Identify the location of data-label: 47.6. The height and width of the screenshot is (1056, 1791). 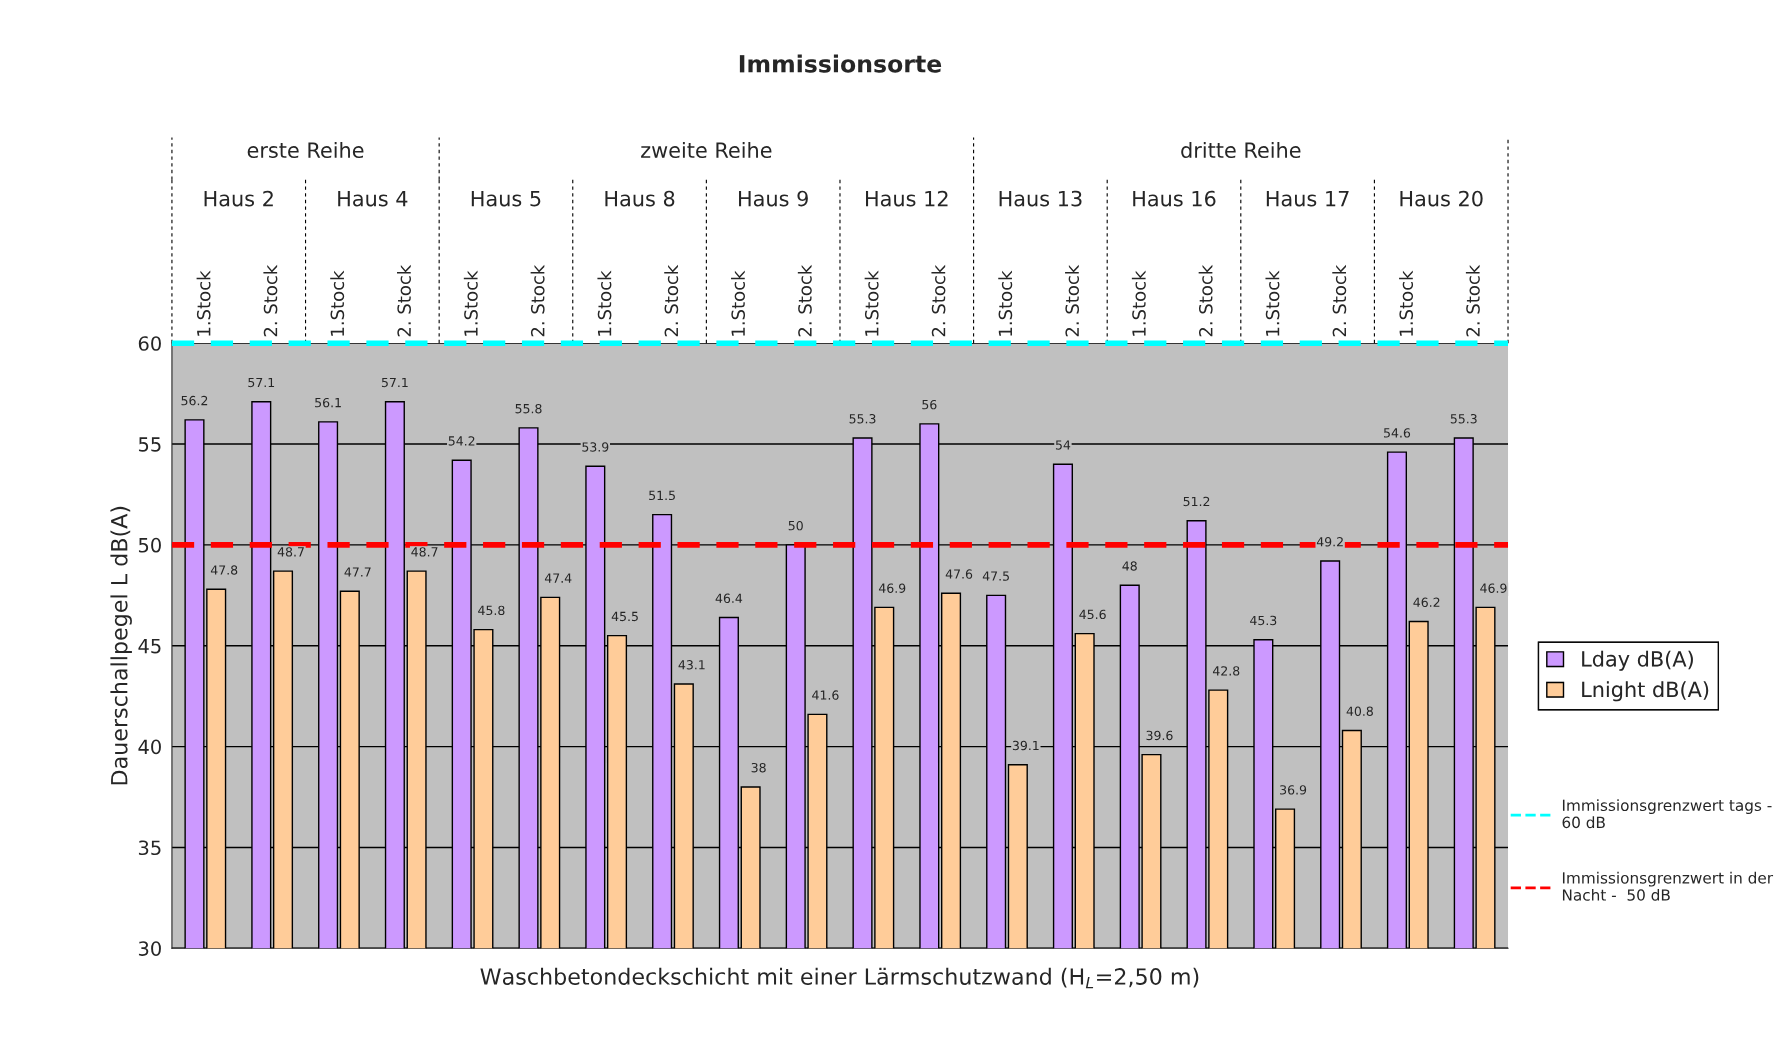
(959, 574).